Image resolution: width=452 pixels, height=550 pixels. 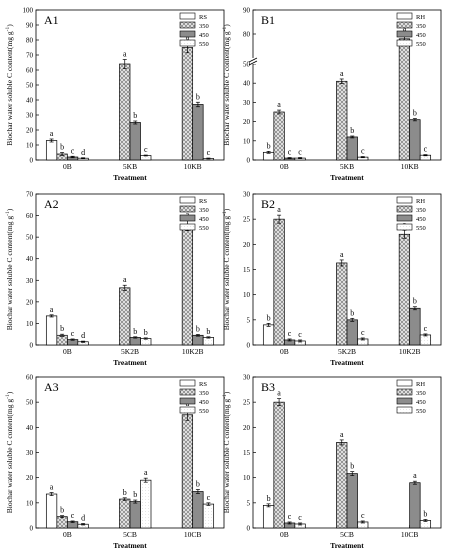 I want to click on y-tick-label: 30, so click(x=247, y=103).